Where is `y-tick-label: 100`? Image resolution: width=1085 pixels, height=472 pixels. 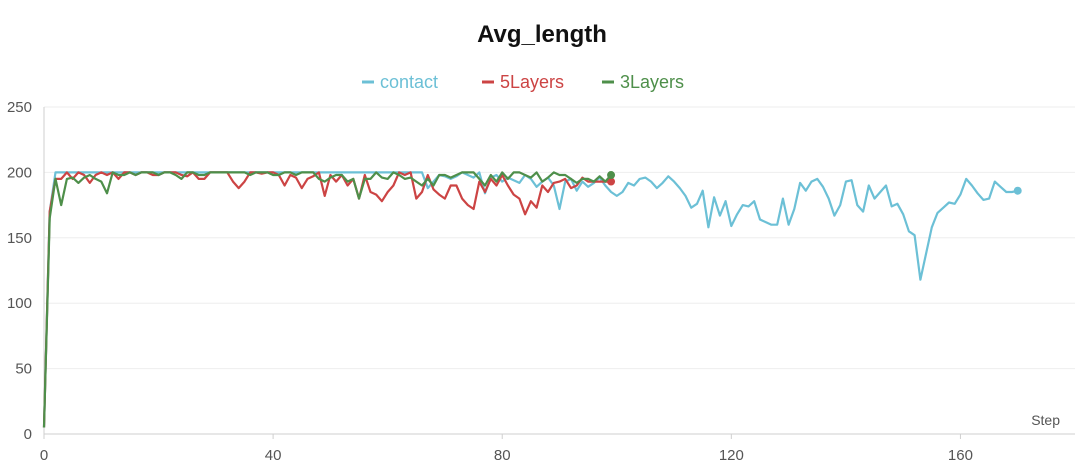
y-tick-label: 100 is located at coordinates (19, 303).